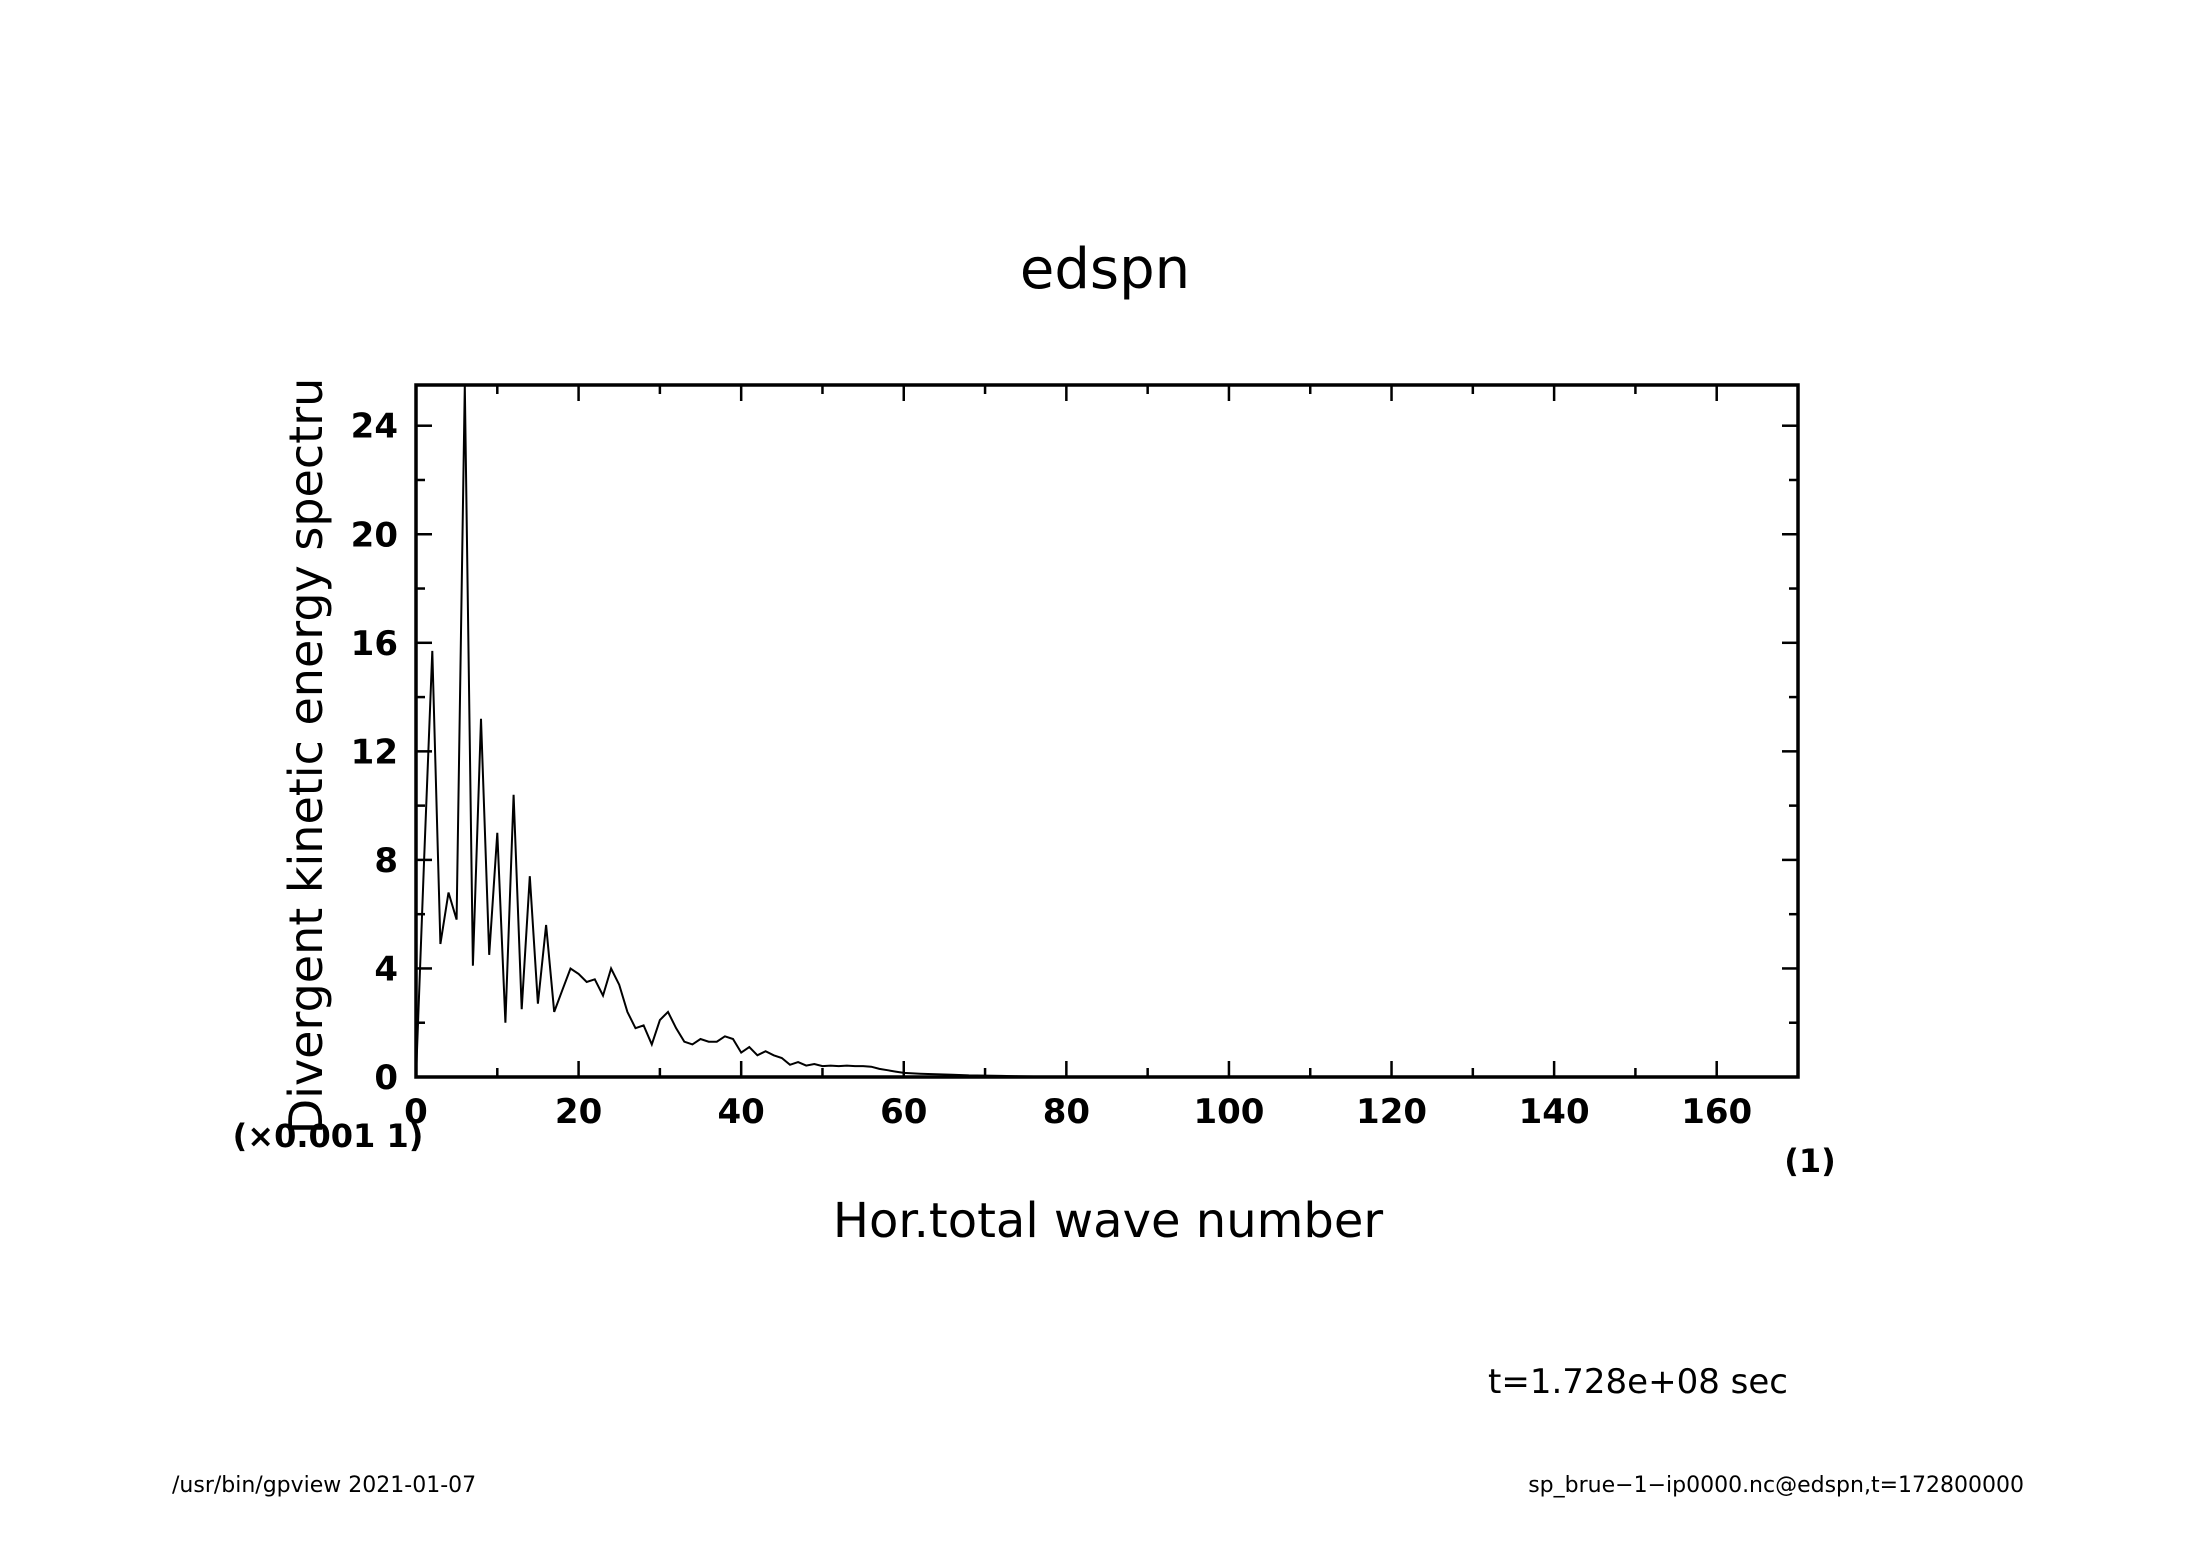  I want to click on y-tick-label: 20, so click(374, 535).